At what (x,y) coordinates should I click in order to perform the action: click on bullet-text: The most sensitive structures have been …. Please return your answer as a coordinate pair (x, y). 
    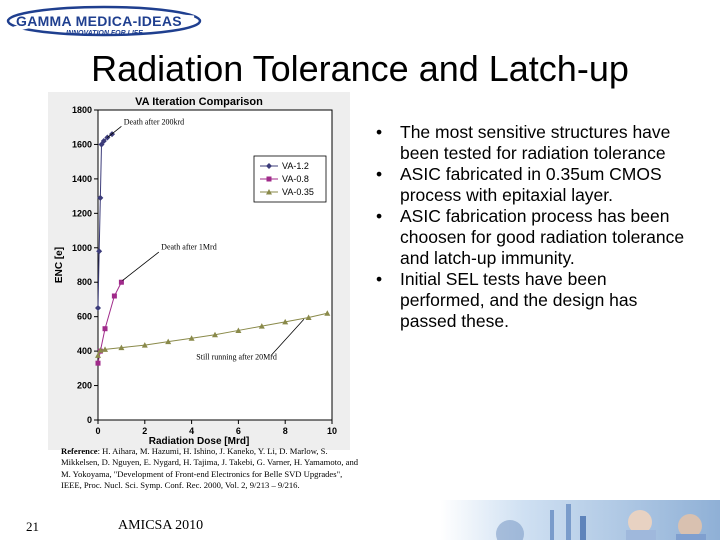
    Looking at the image, I should click on (535, 142).